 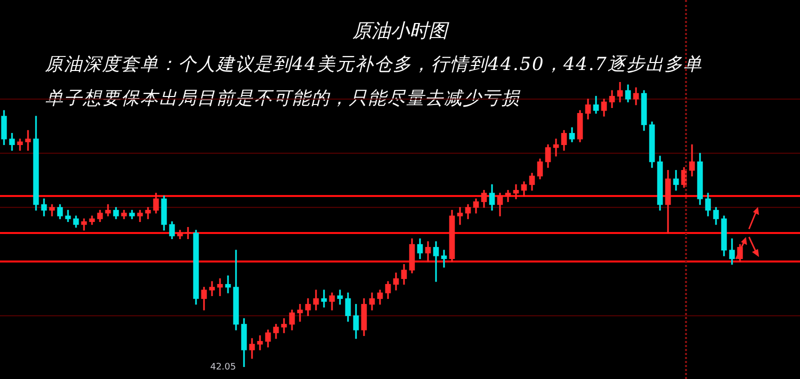 What do you see at coordinates (401, 31) in the screenshot?
I see `chart-title: 原油小时图` at bounding box center [401, 31].